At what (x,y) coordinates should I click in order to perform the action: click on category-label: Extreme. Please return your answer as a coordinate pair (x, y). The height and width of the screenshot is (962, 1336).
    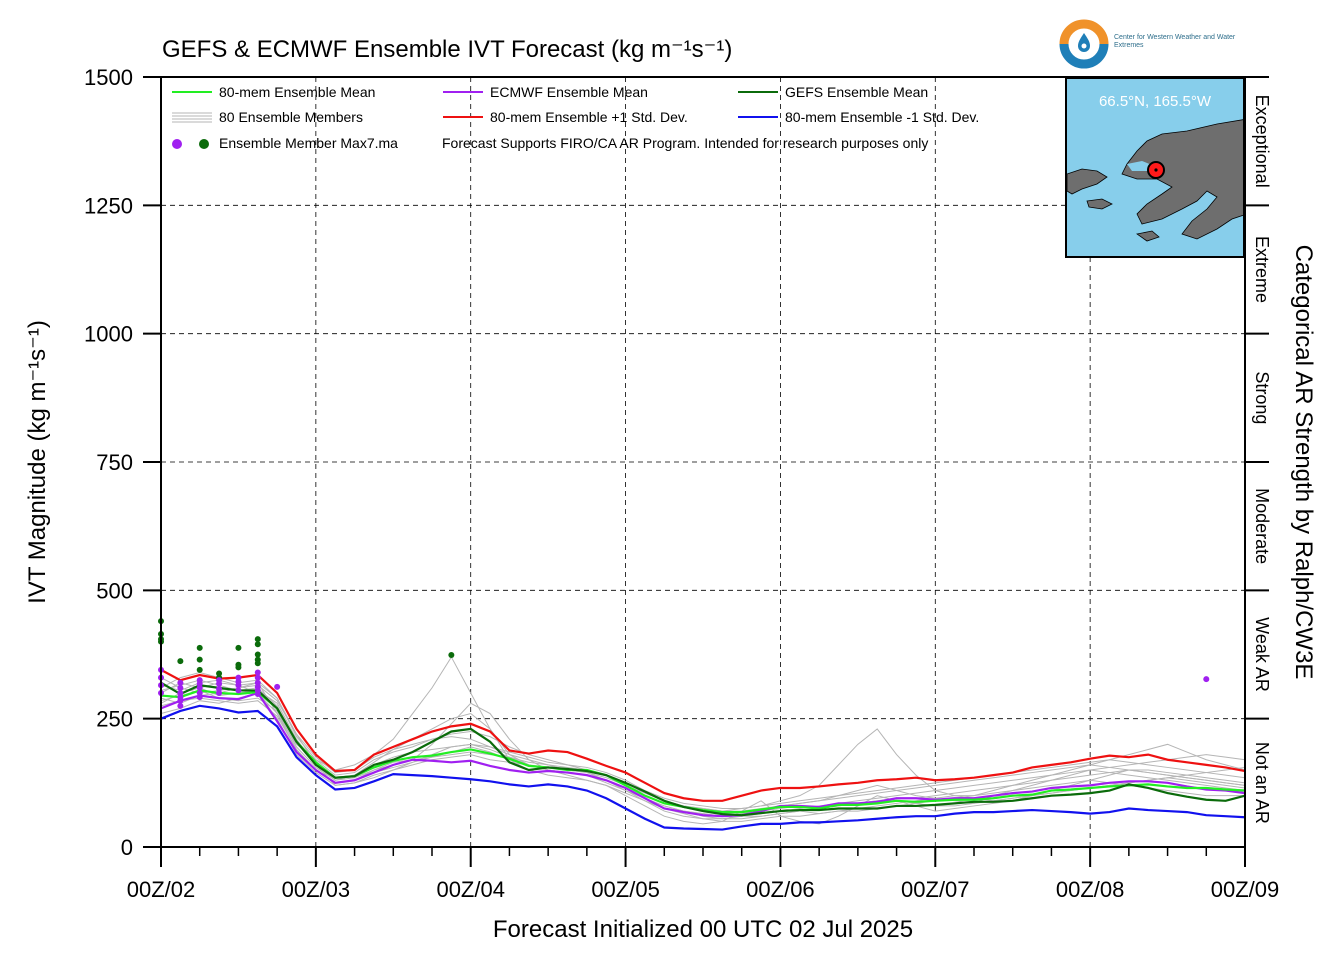
    Looking at the image, I should click on (1262, 269).